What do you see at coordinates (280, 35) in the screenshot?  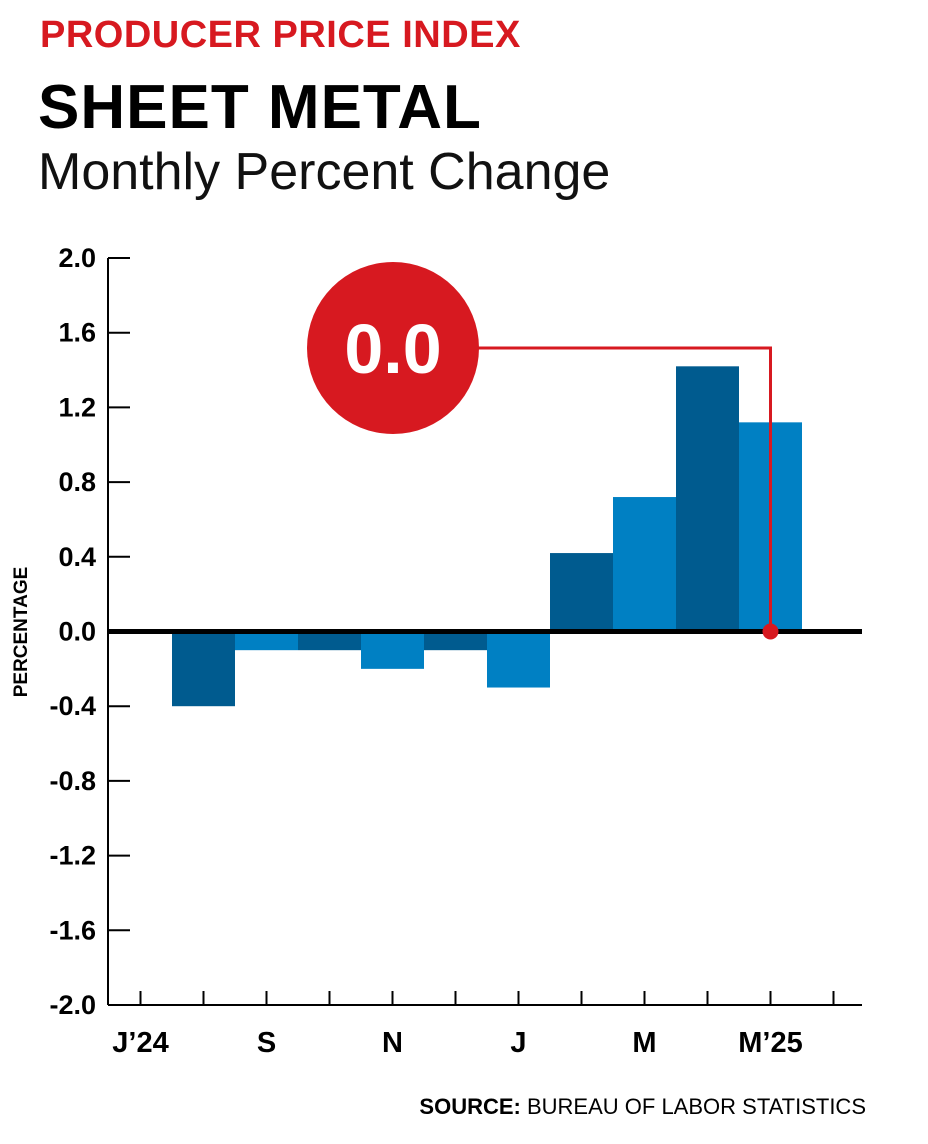 I see `supertitle: PRODUCER PRICE INDEX` at bounding box center [280, 35].